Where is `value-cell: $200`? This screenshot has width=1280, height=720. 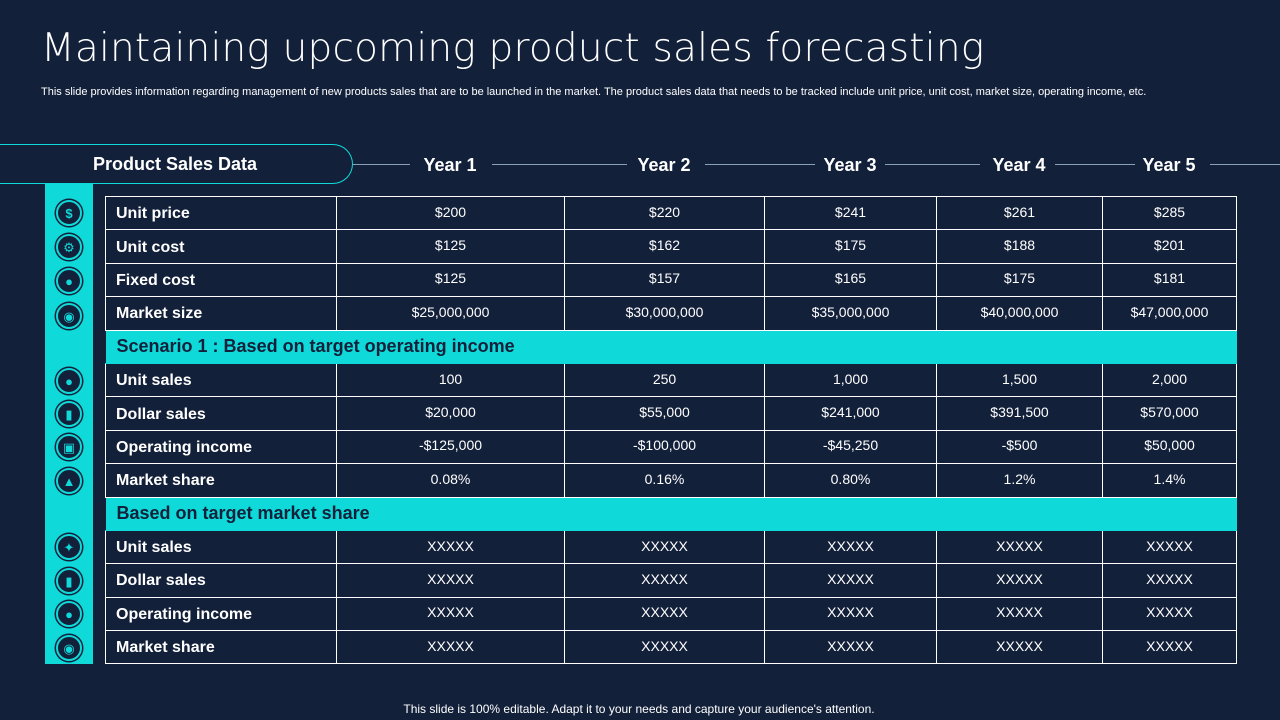 value-cell: $200 is located at coordinates (450, 213).